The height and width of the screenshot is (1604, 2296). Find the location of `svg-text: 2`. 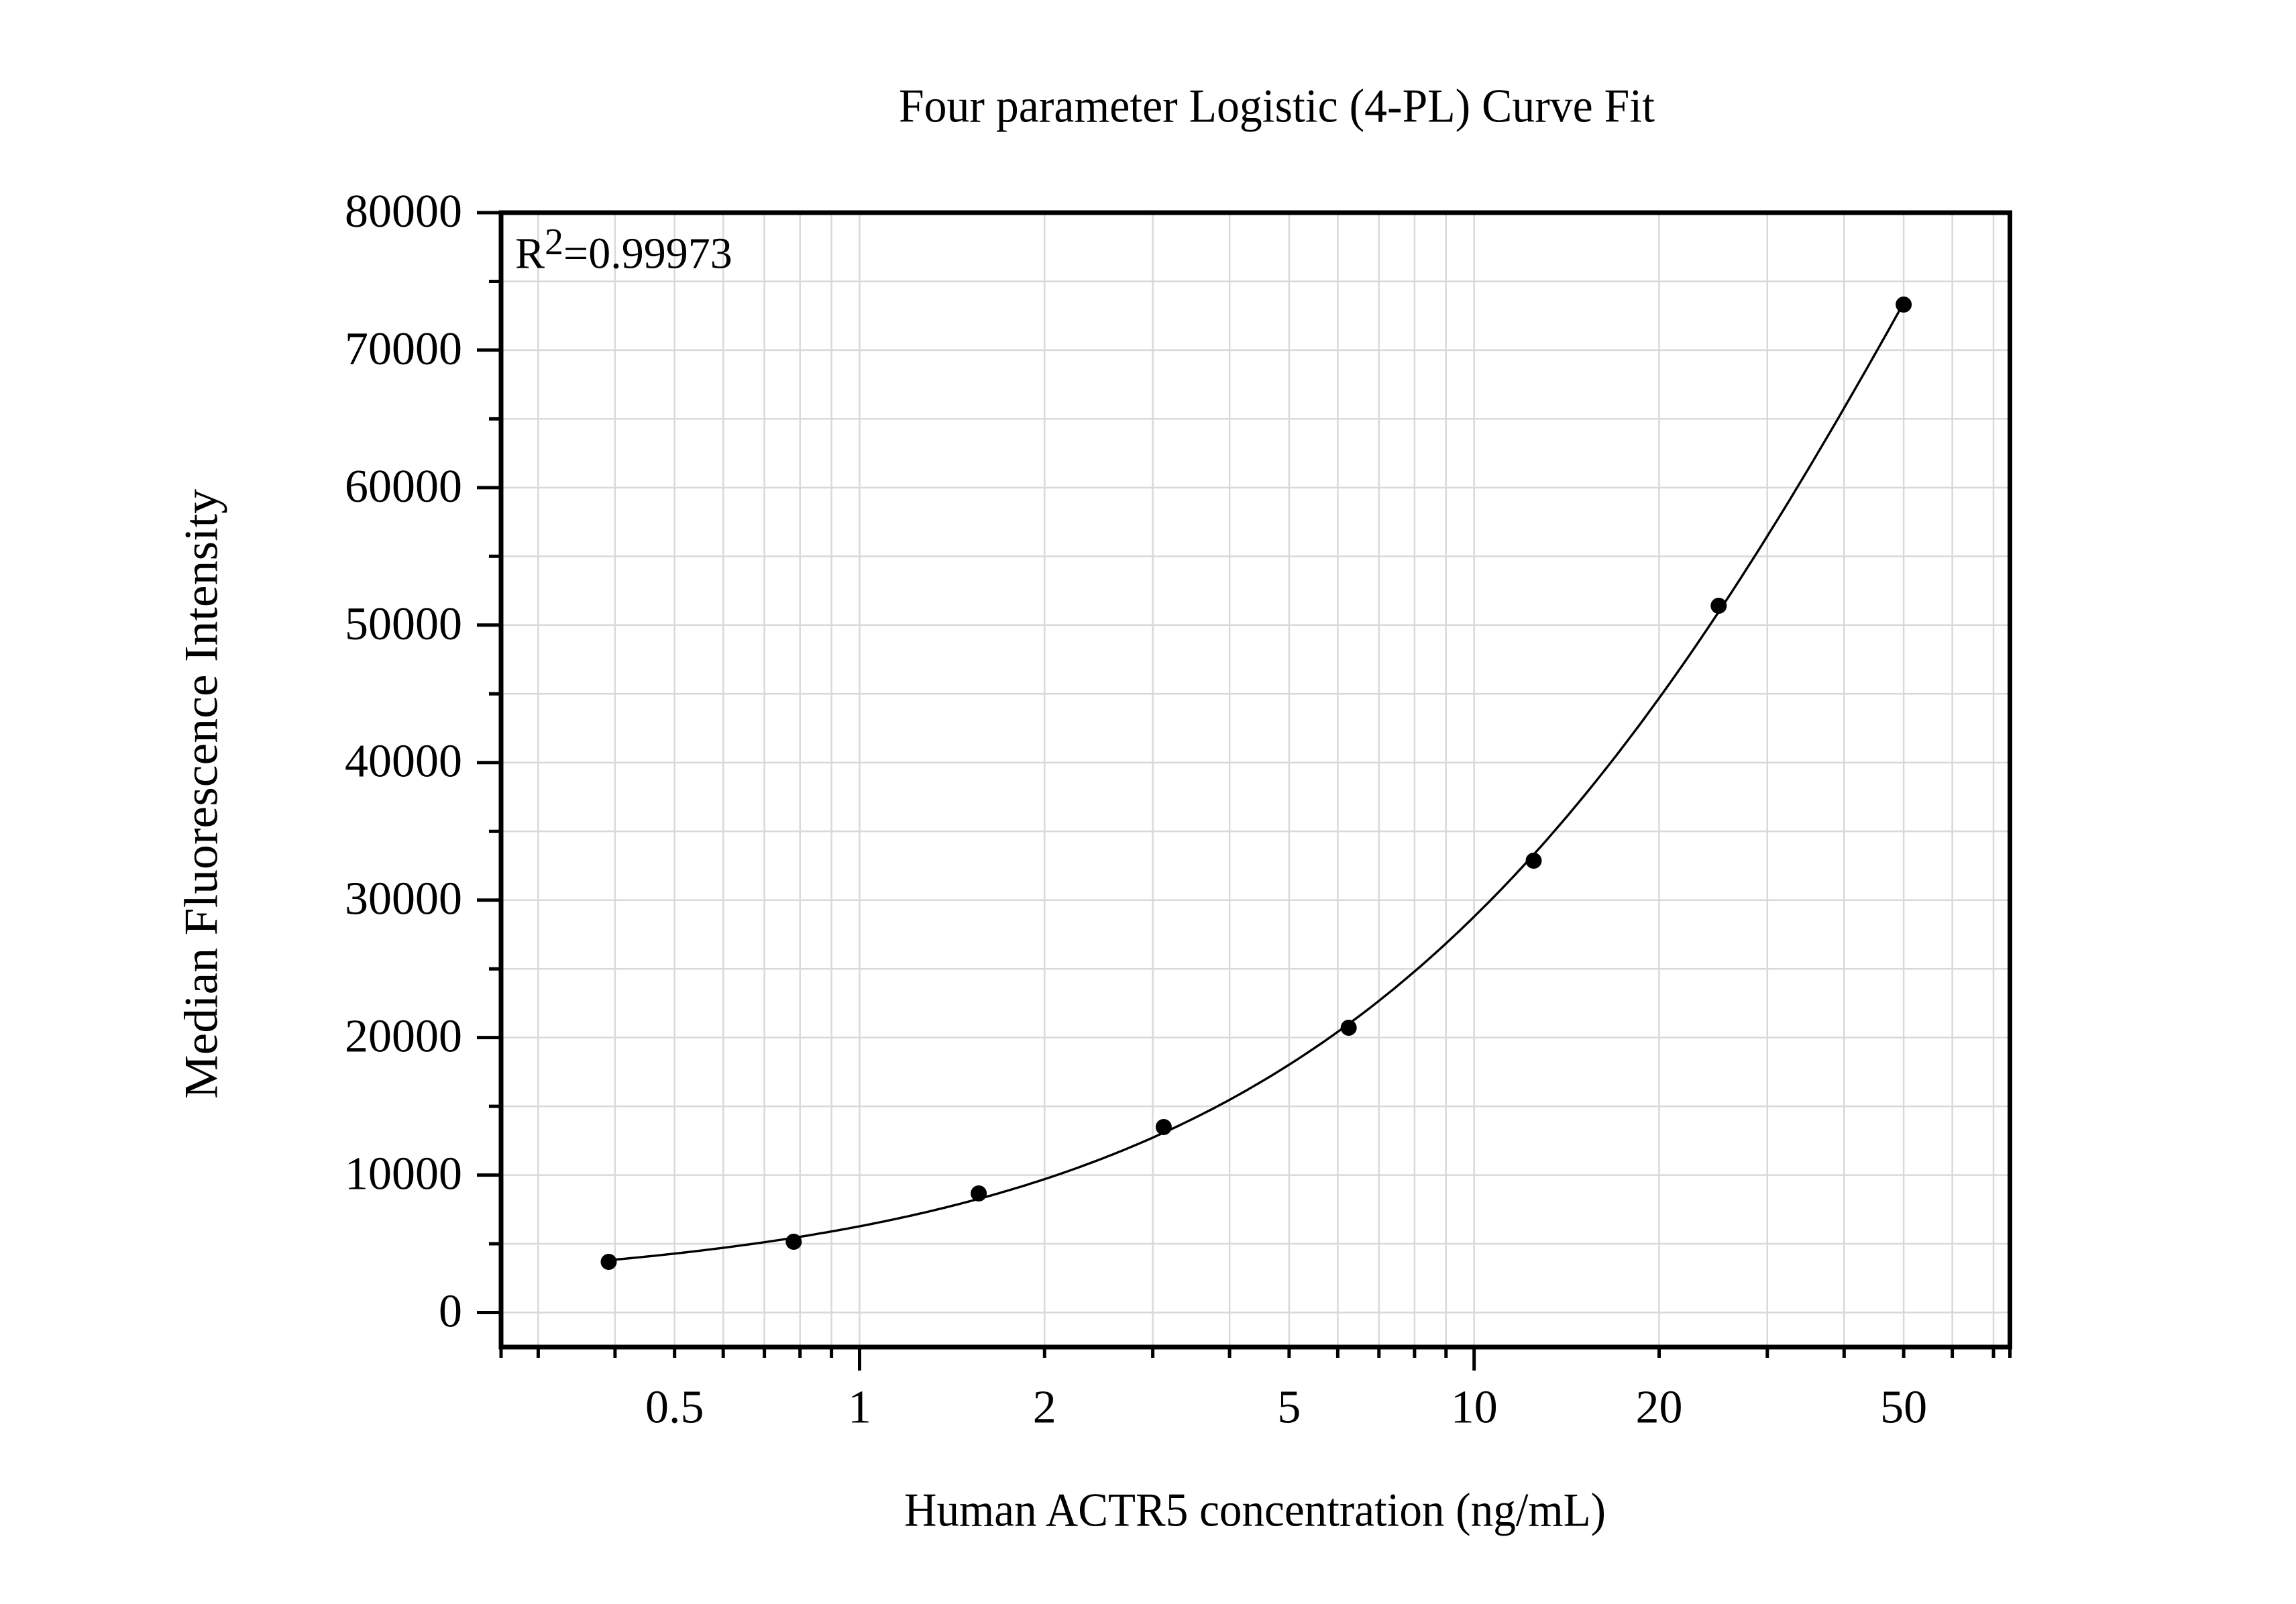

svg-text: 2 is located at coordinates (1044, 1408).